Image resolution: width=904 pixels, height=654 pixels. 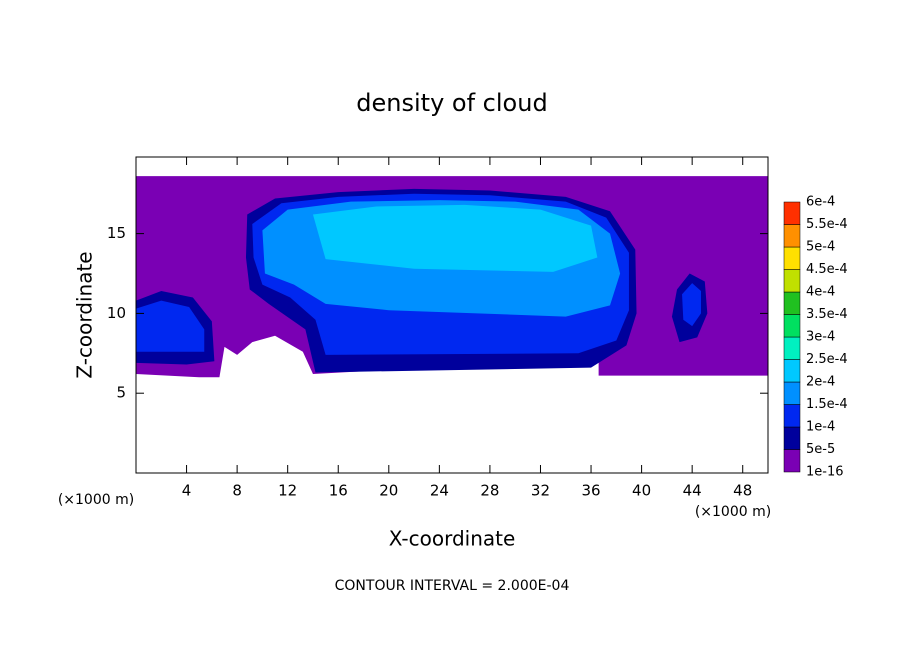 What do you see at coordinates (121, 393) in the screenshot?
I see `y-tick-label: 5` at bounding box center [121, 393].